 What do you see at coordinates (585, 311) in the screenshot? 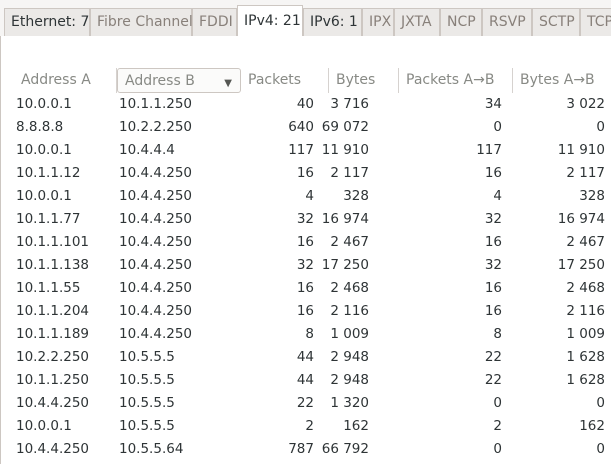
I see `bytes-a-to-b-cell: 2 116` at bounding box center [585, 311].